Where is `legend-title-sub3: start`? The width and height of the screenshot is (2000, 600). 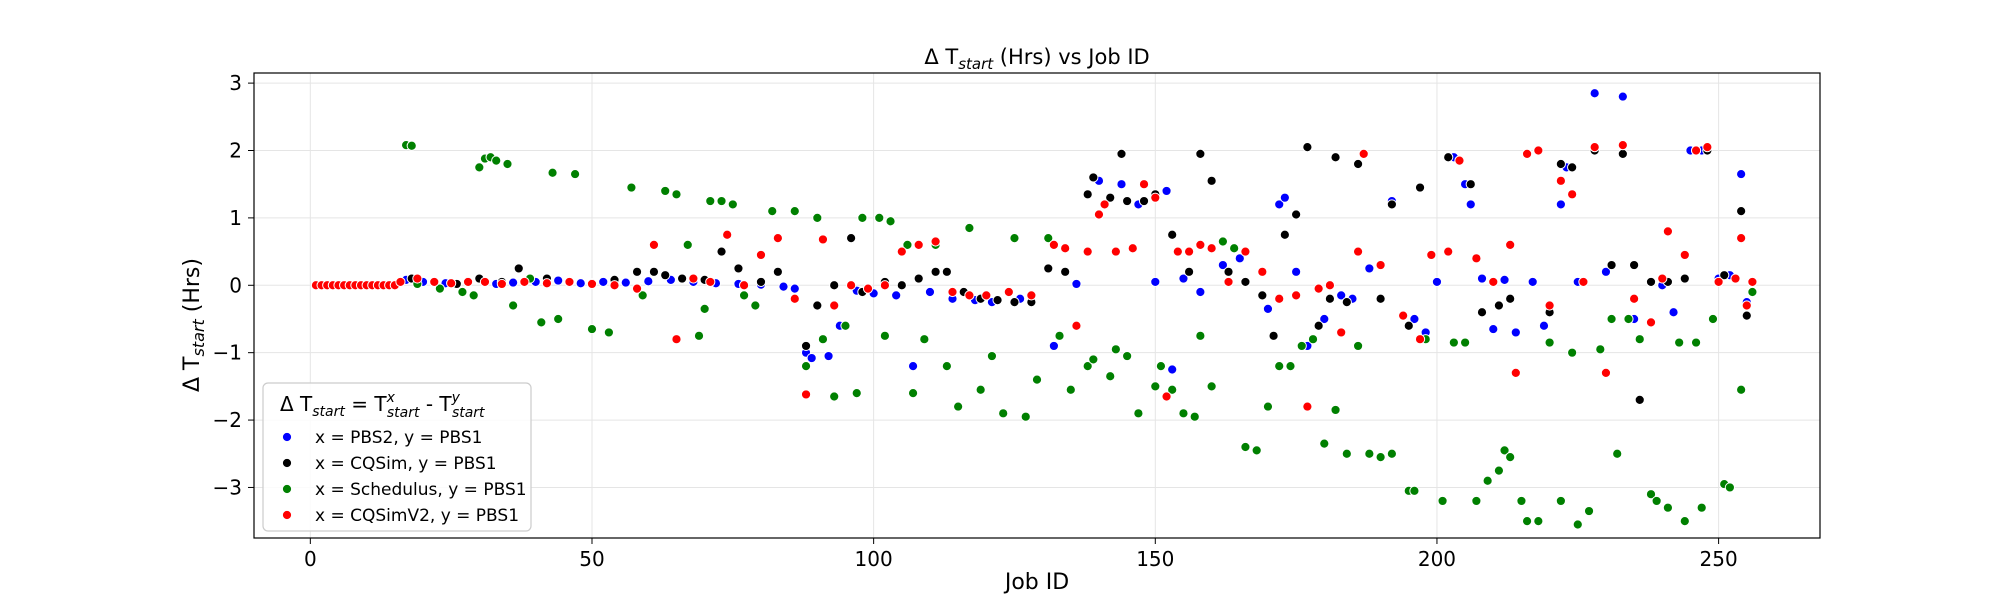 legend-title-sub3: start is located at coordinates (468, 413).